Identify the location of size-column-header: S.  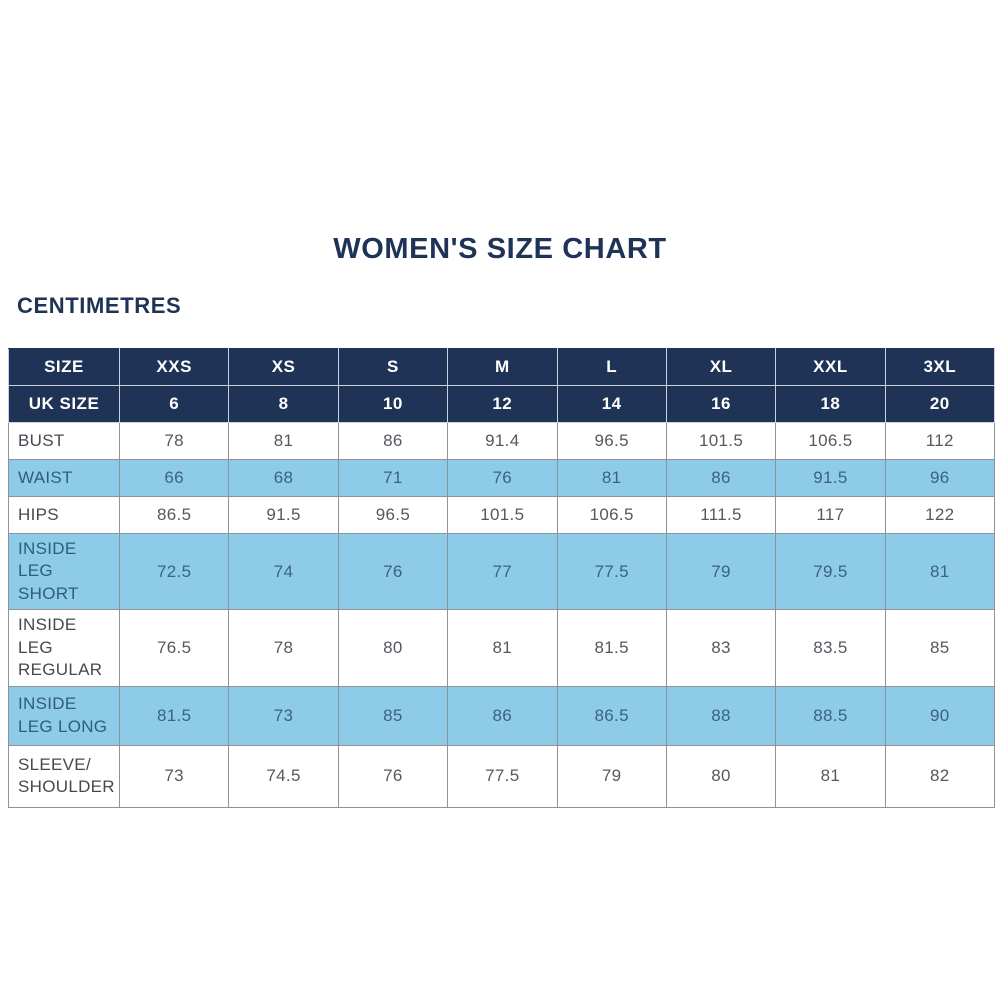
(393, 367).